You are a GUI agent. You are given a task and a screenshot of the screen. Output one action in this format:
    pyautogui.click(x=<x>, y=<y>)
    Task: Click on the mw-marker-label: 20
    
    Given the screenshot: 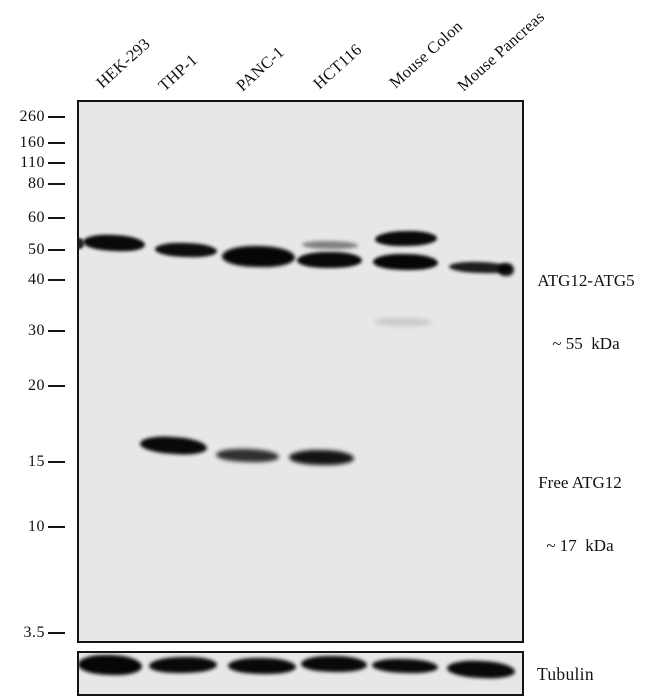 What is the action you would take?
    pyautogui.click(x=36, y=385)
    